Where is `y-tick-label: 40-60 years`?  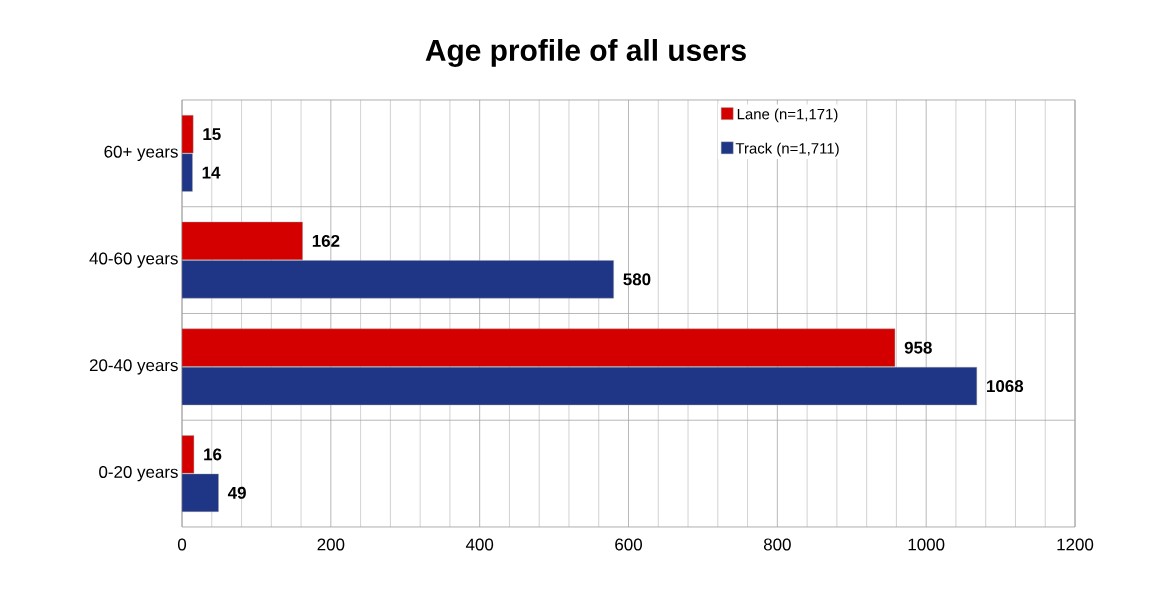 y-tick-label: 40-60 years is located at coordinates (133, 260).